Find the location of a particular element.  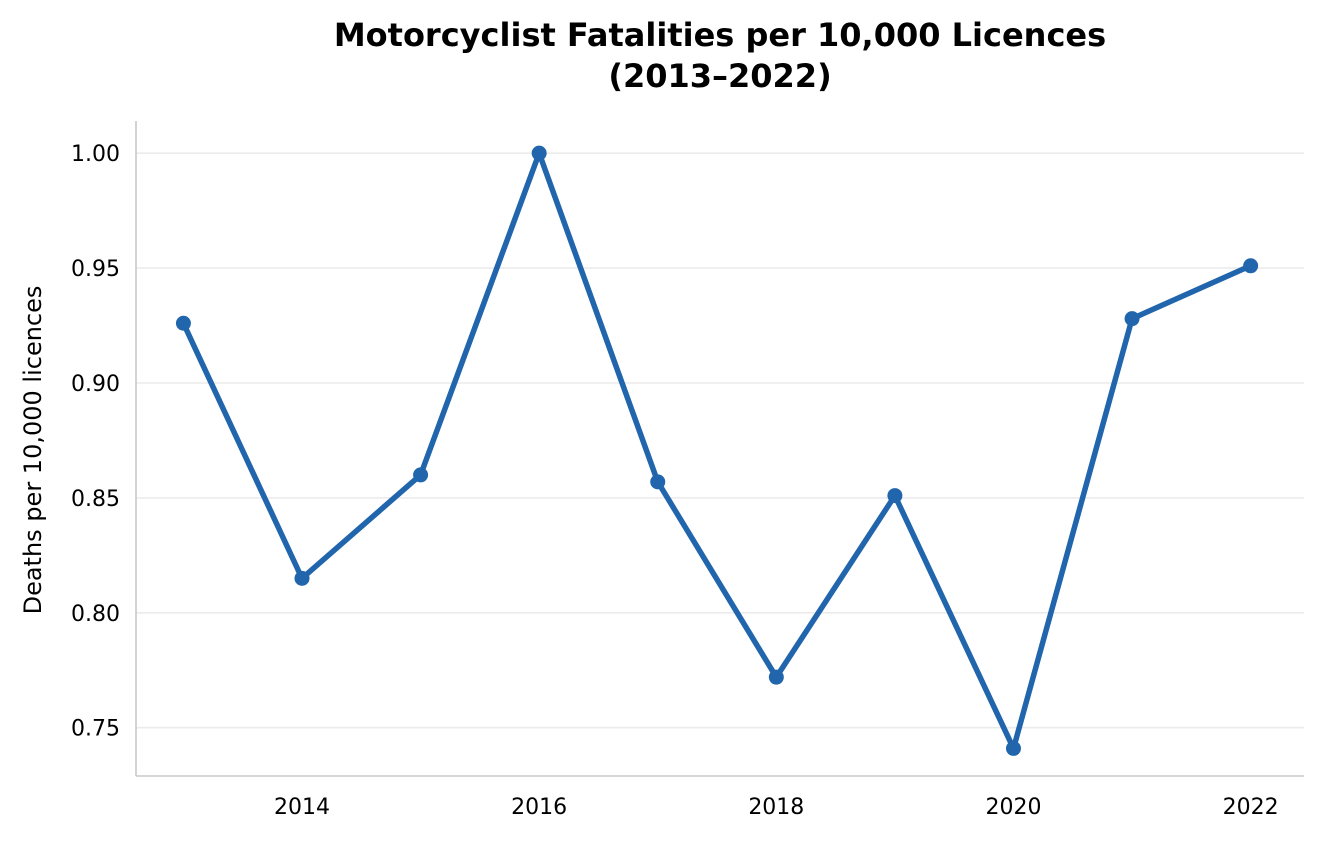

x-tick-label: 2014 is located at coordinates (302, 807).